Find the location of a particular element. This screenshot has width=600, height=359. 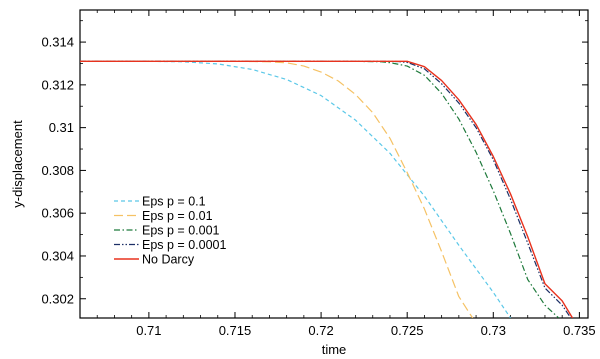

y-tick-label: 0.312 is located at coordinates (57, 84).